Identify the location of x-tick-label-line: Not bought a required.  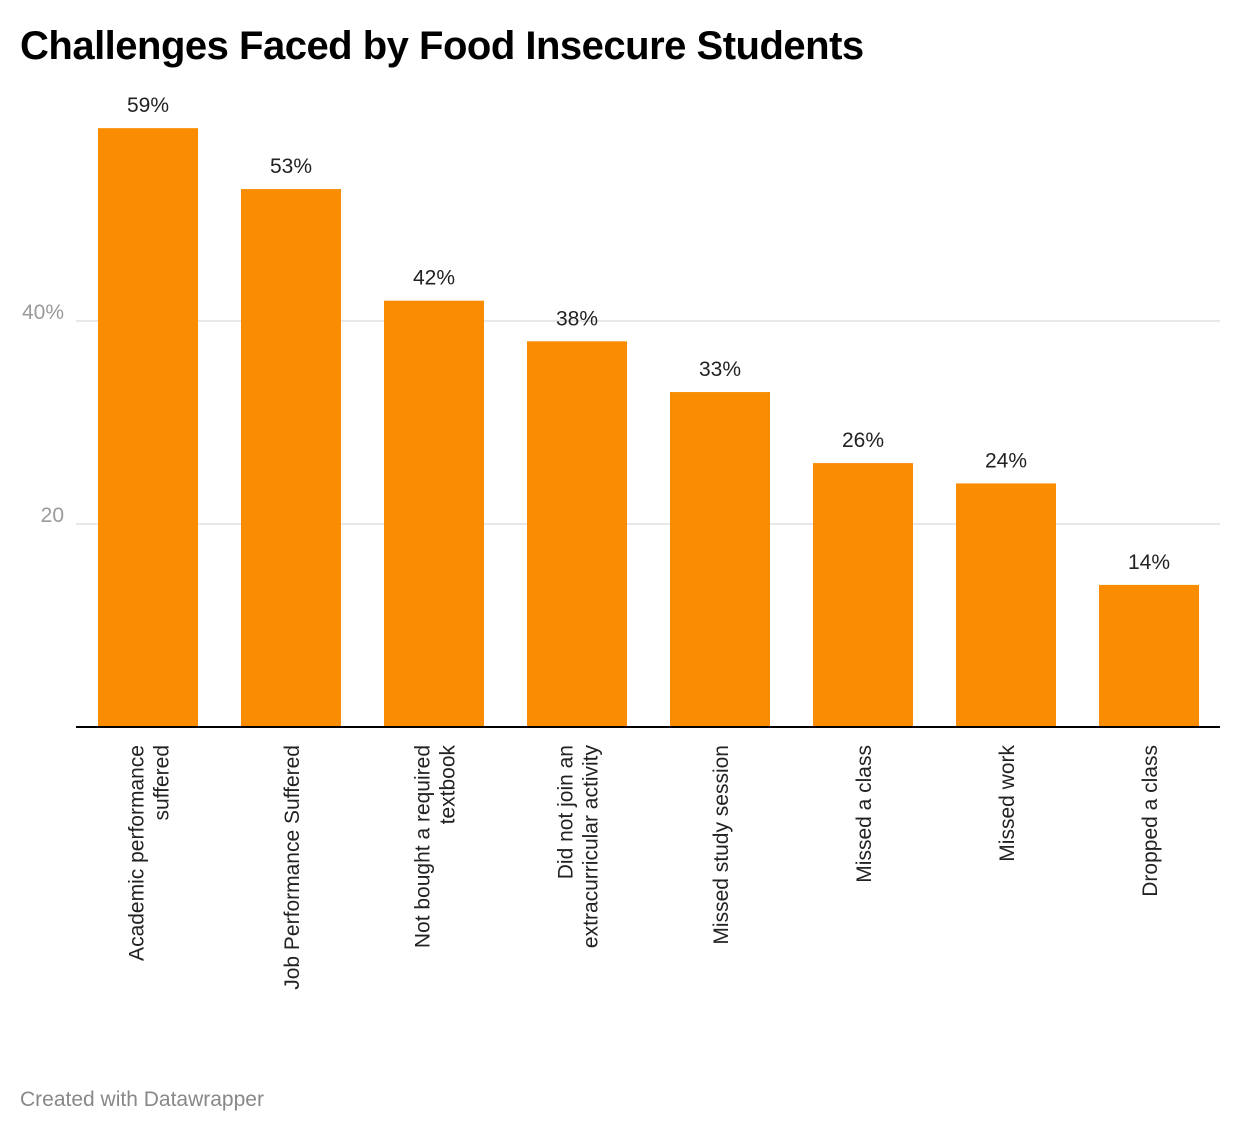
(423, 846).